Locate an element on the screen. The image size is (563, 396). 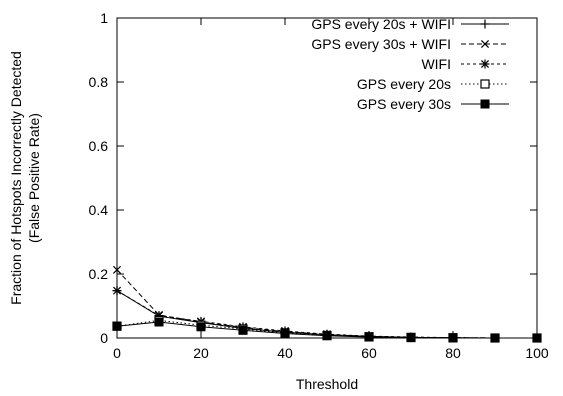
legend-entry: GPS every 30s is located at coordinates (433, 104).